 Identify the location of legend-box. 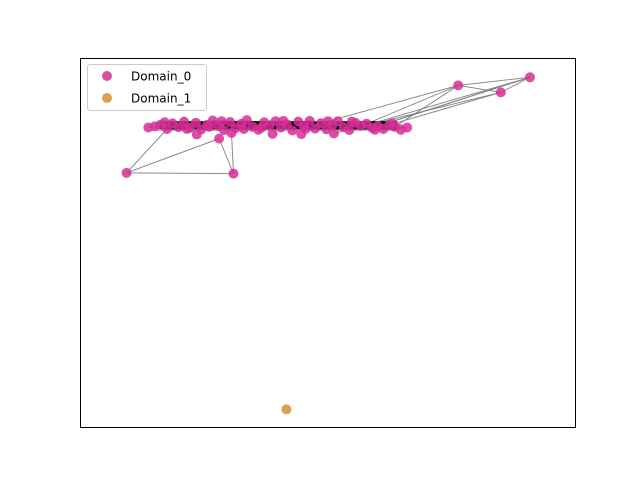
(147, 87).